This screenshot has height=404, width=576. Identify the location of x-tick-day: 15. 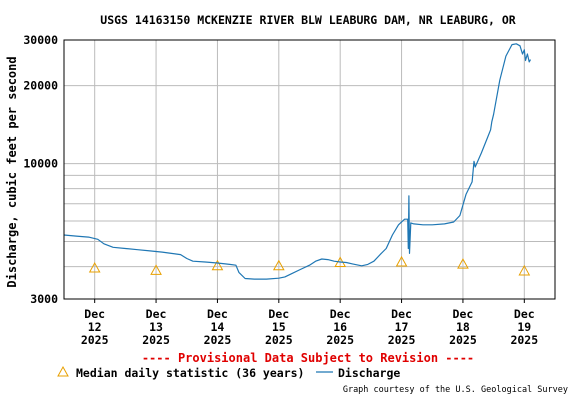
(279, 327).